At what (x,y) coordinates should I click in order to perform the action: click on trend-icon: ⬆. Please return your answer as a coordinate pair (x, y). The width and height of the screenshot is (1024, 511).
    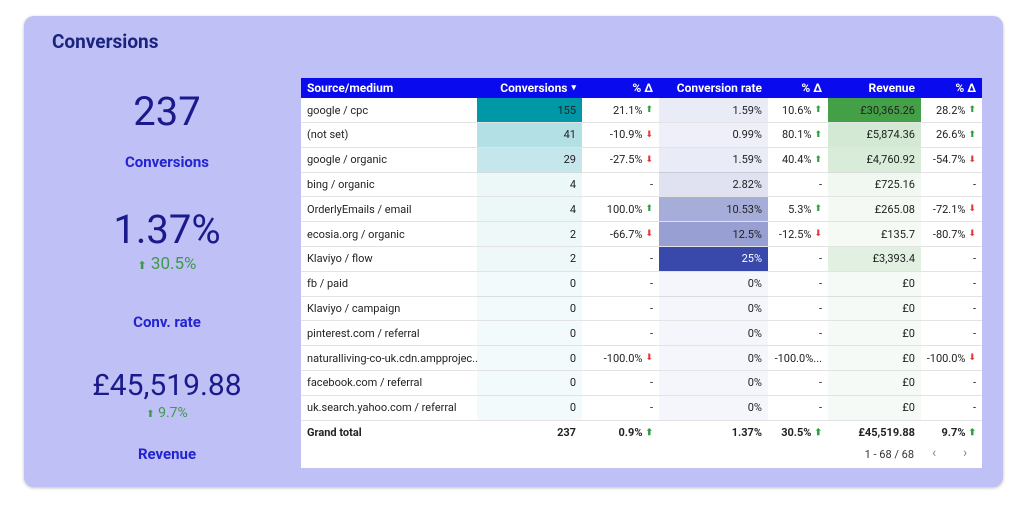
    Looking at the image, I should click on (818, 110).